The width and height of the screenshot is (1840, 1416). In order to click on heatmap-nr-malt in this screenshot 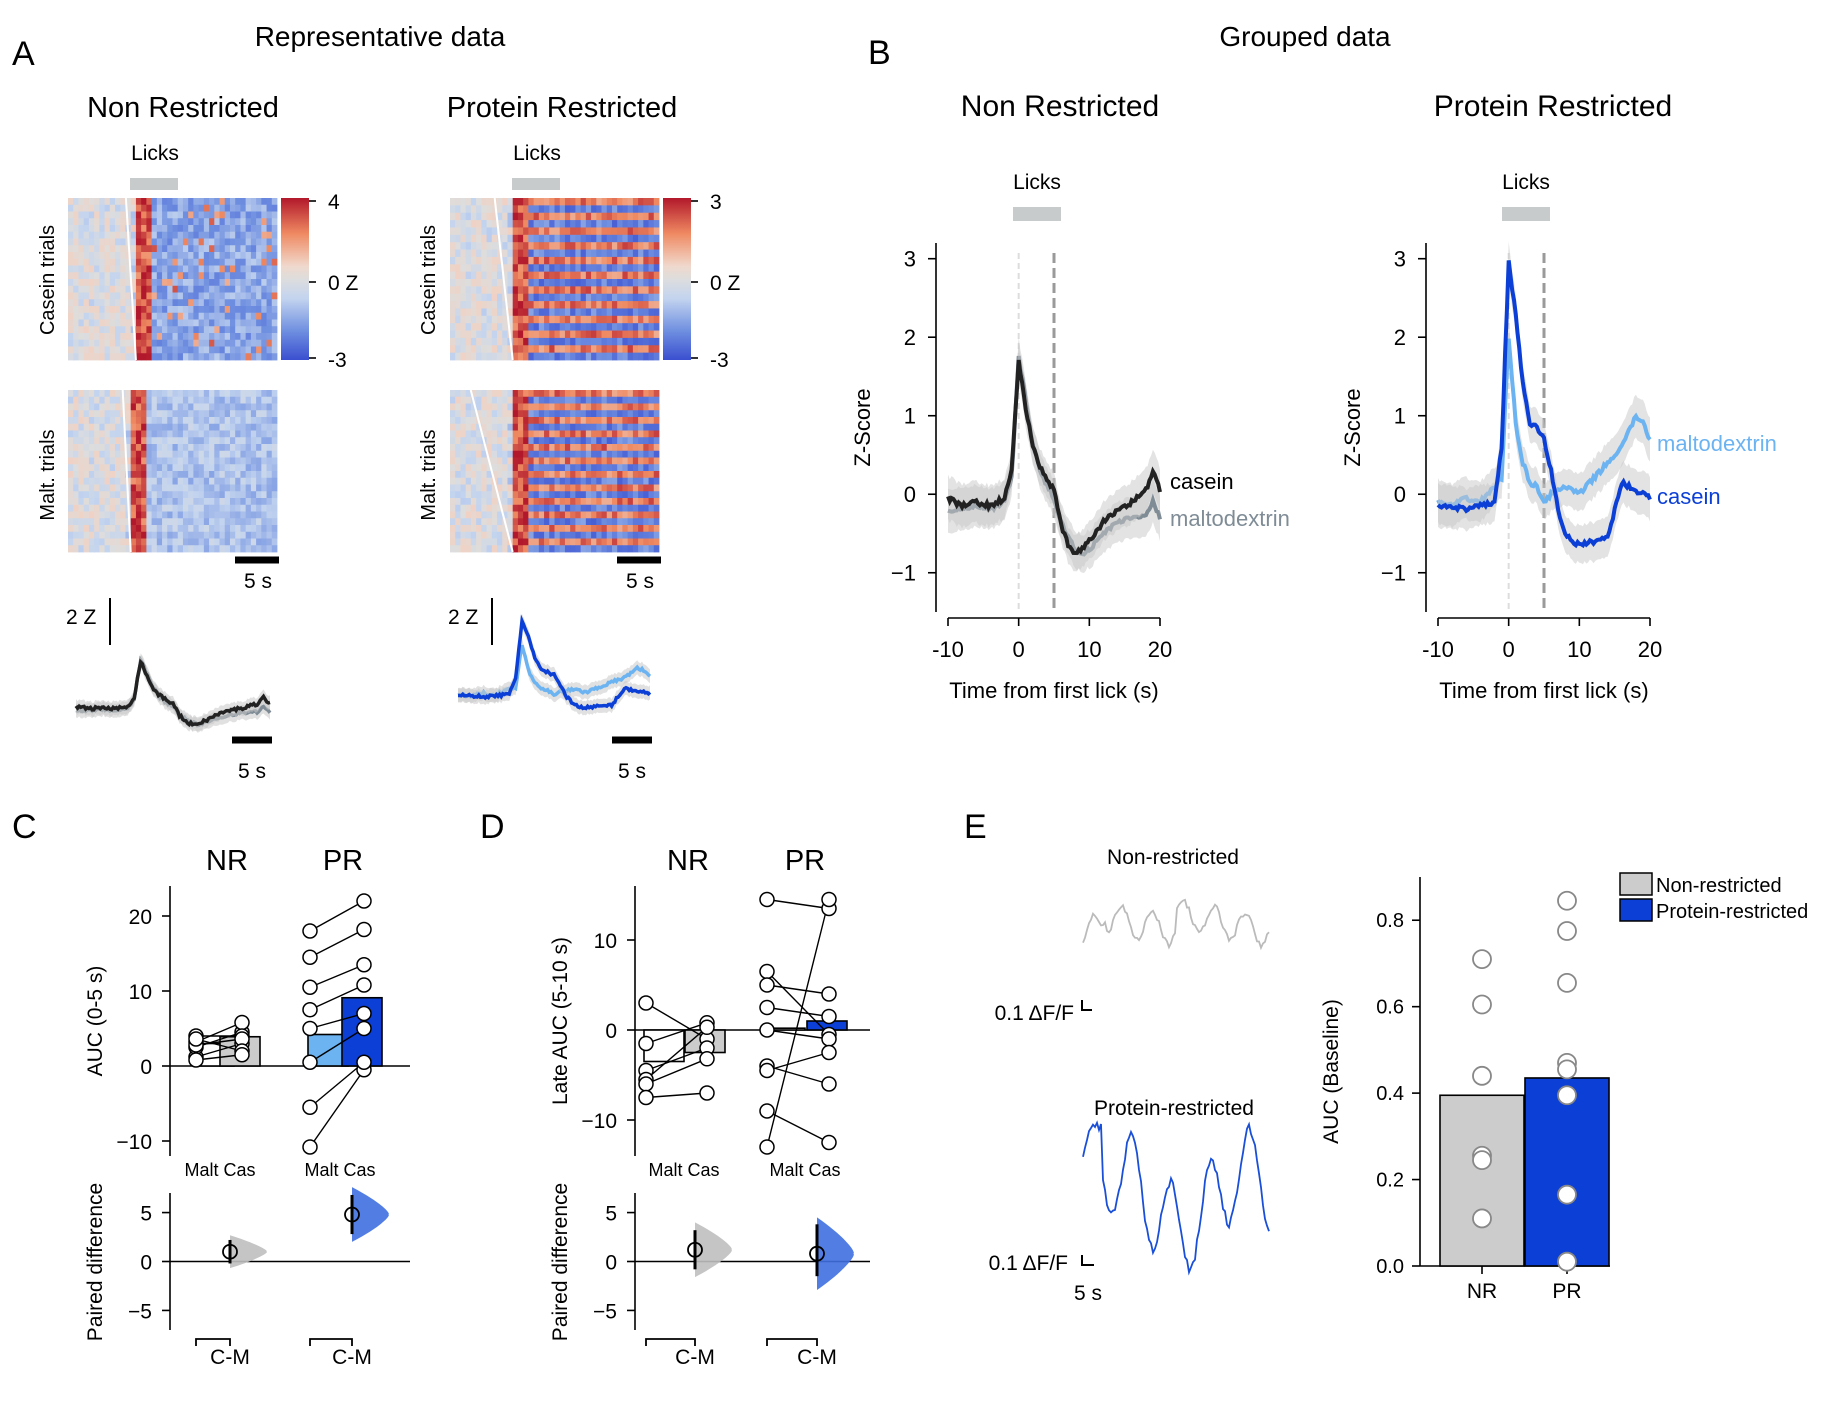, I will do `click(173, 471)`.